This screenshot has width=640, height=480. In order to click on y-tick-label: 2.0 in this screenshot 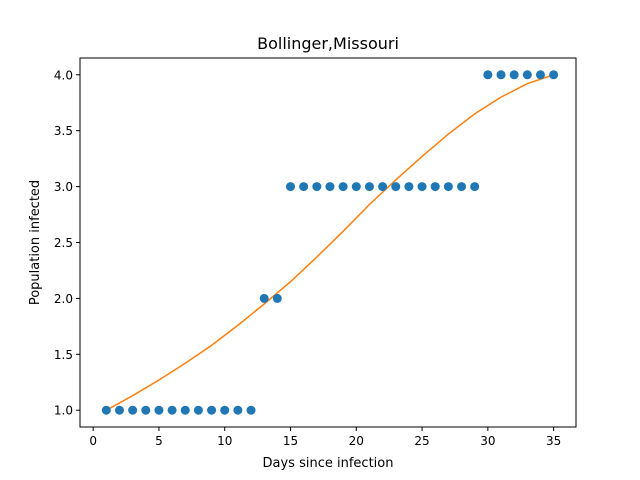, I will do `click(63, 299)`.